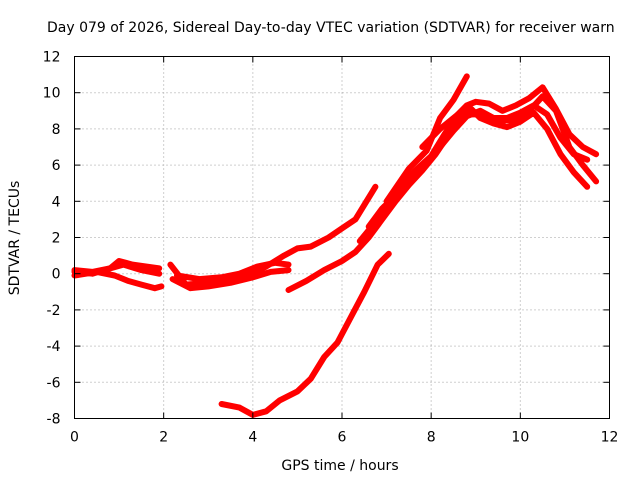  What do you see at coordinates (56, 130) in the screenshot?
I see `y-tick-label: 8` at bounding box center [56, 130].